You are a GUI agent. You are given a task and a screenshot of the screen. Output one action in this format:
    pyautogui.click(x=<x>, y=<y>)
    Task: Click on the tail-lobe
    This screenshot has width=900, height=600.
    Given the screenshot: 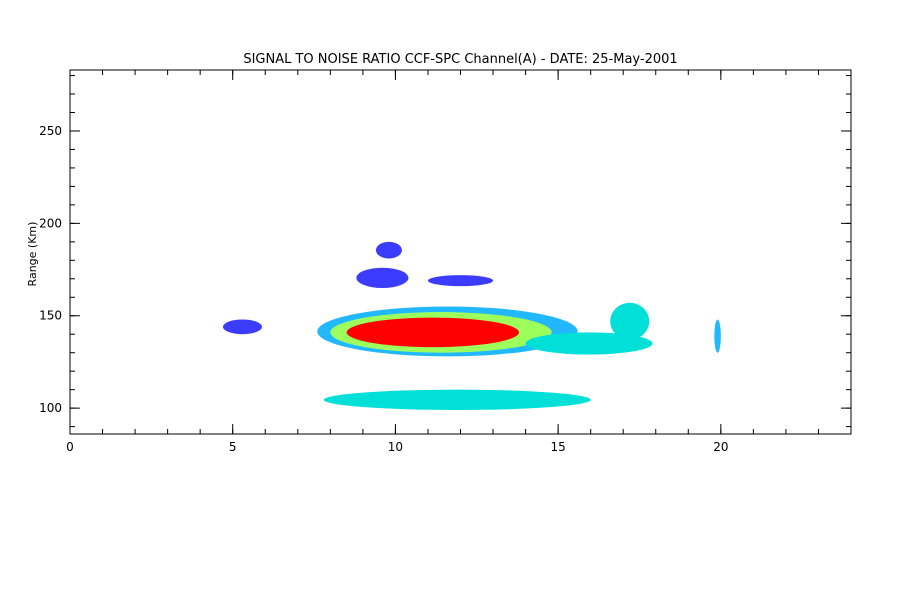 What is the action you would take?
    pyautogui.click(x=630, y=321)
    